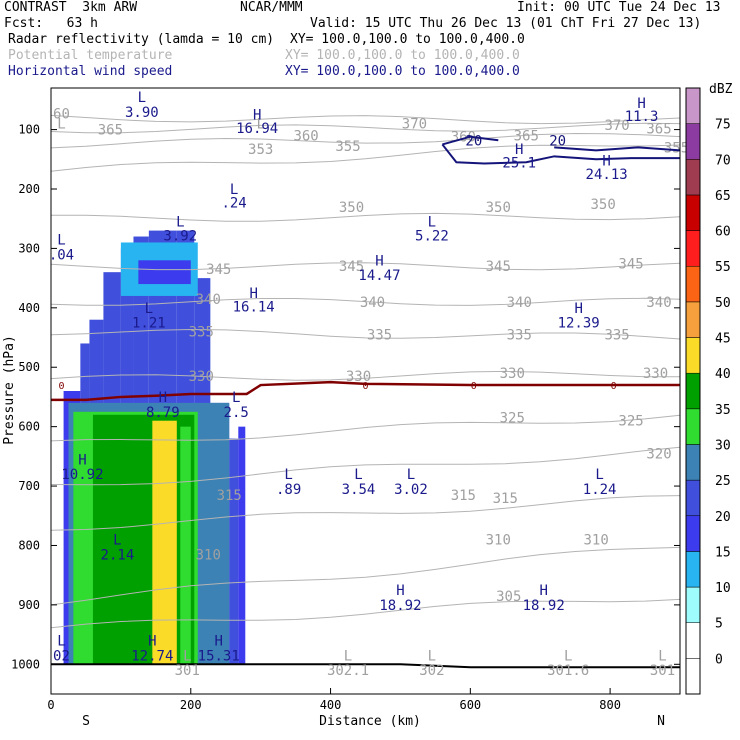 The image size is (740, 740). What do you see at coordinates (61, 656) in the screenshot?
I see `wind-extremum-value: 02` at bounding box center [61, 656].